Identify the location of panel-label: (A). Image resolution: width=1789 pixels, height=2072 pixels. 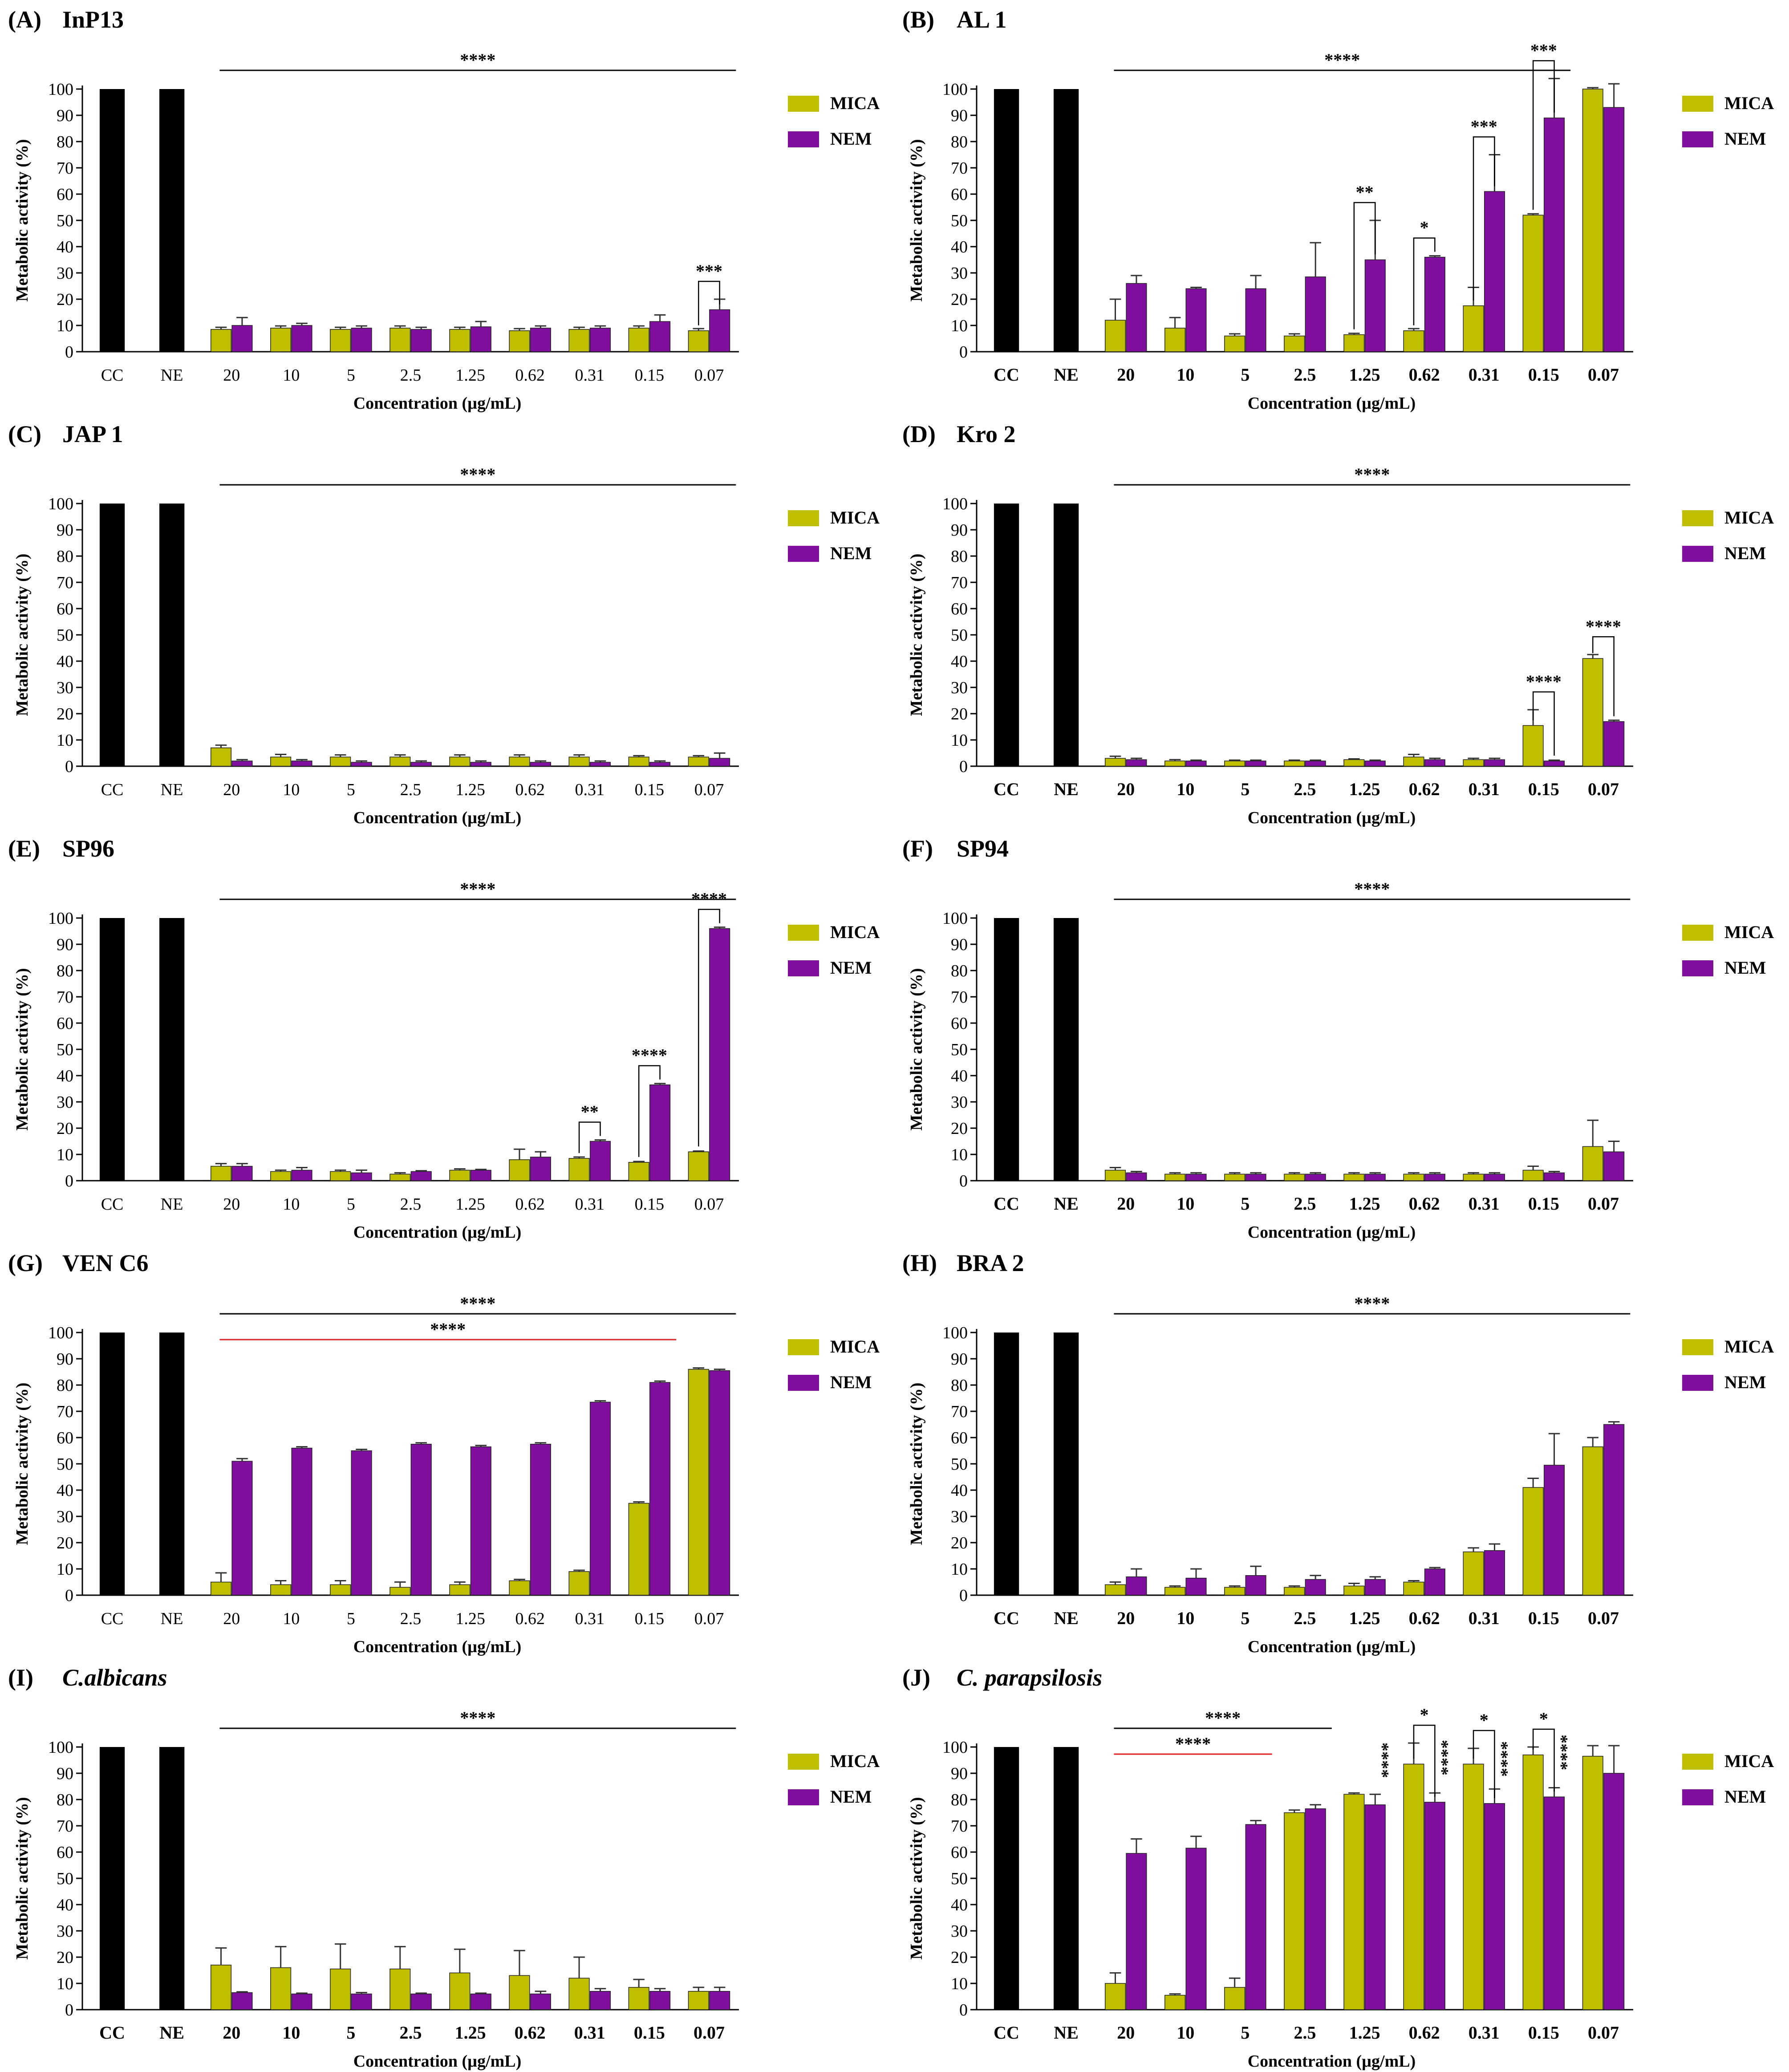
(24, 19).